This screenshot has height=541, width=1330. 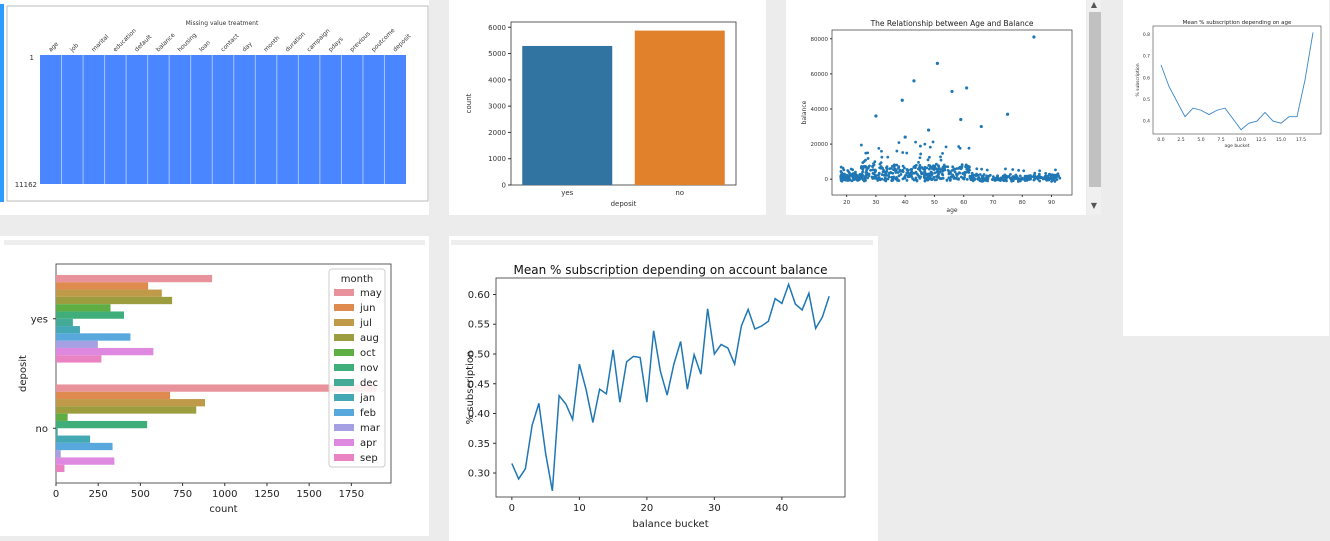 What do you see at coordinates (679, 107) in the screenshot?
I see `bar-no` at bounding box center [679, 107].